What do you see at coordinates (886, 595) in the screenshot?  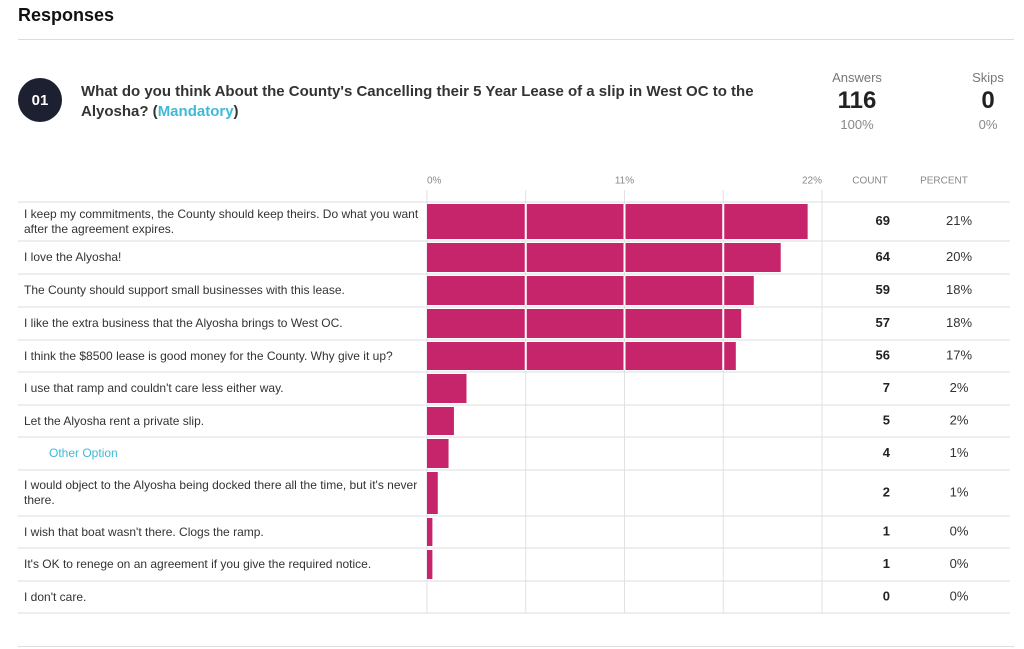 I see `count: 0` at bounding box center [886, 595].